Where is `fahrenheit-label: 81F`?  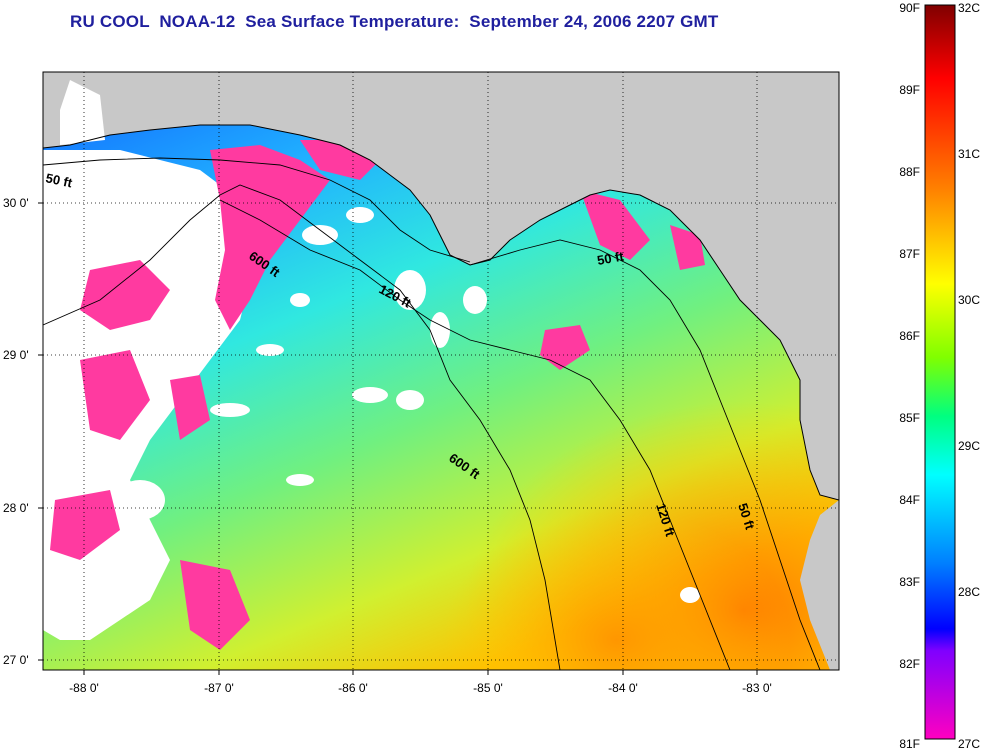
fahrenheit-label: 81F is located at coordinates (909, 744).